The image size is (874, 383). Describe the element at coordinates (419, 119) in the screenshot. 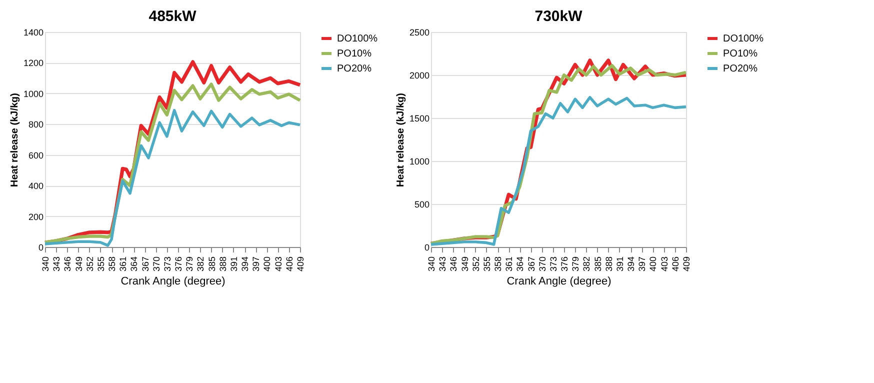

I see `y-tick-label: 1500` at that location.